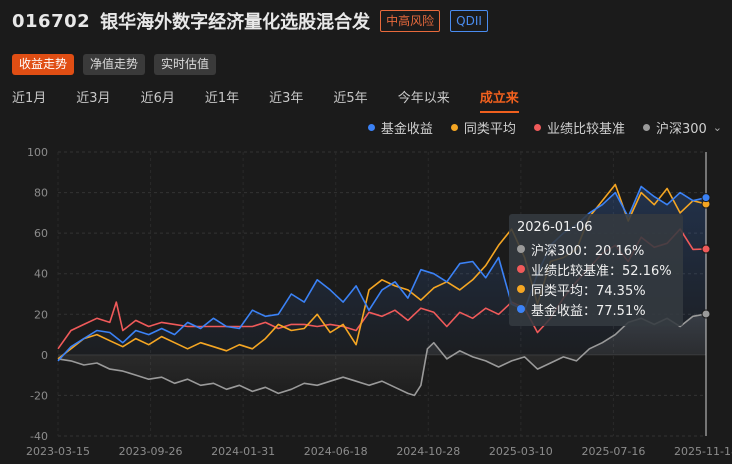  What do you see at coordinates (41, 233) in the screenshot?
I see `y-tick-label: 60` at bounding box center [41, 233].